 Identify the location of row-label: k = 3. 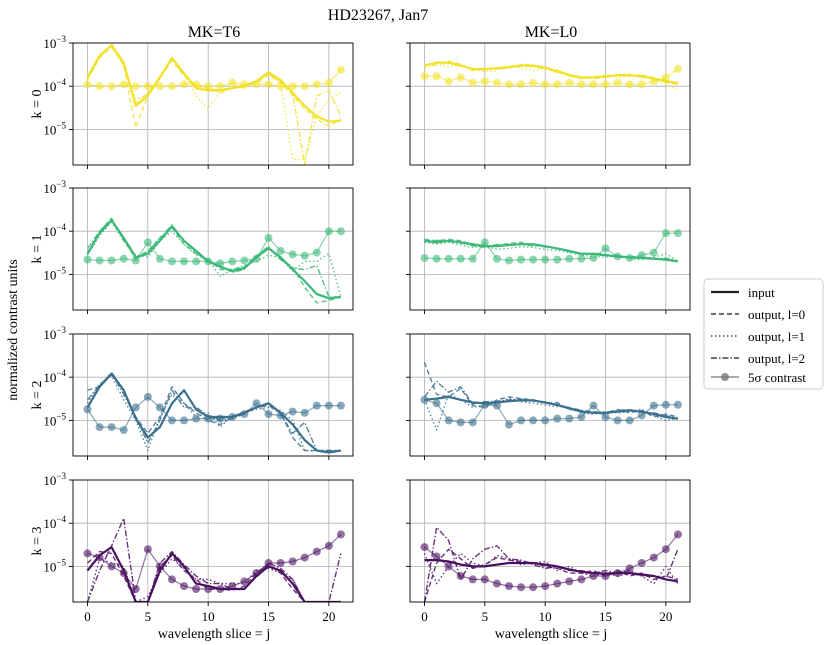
(37, 541).